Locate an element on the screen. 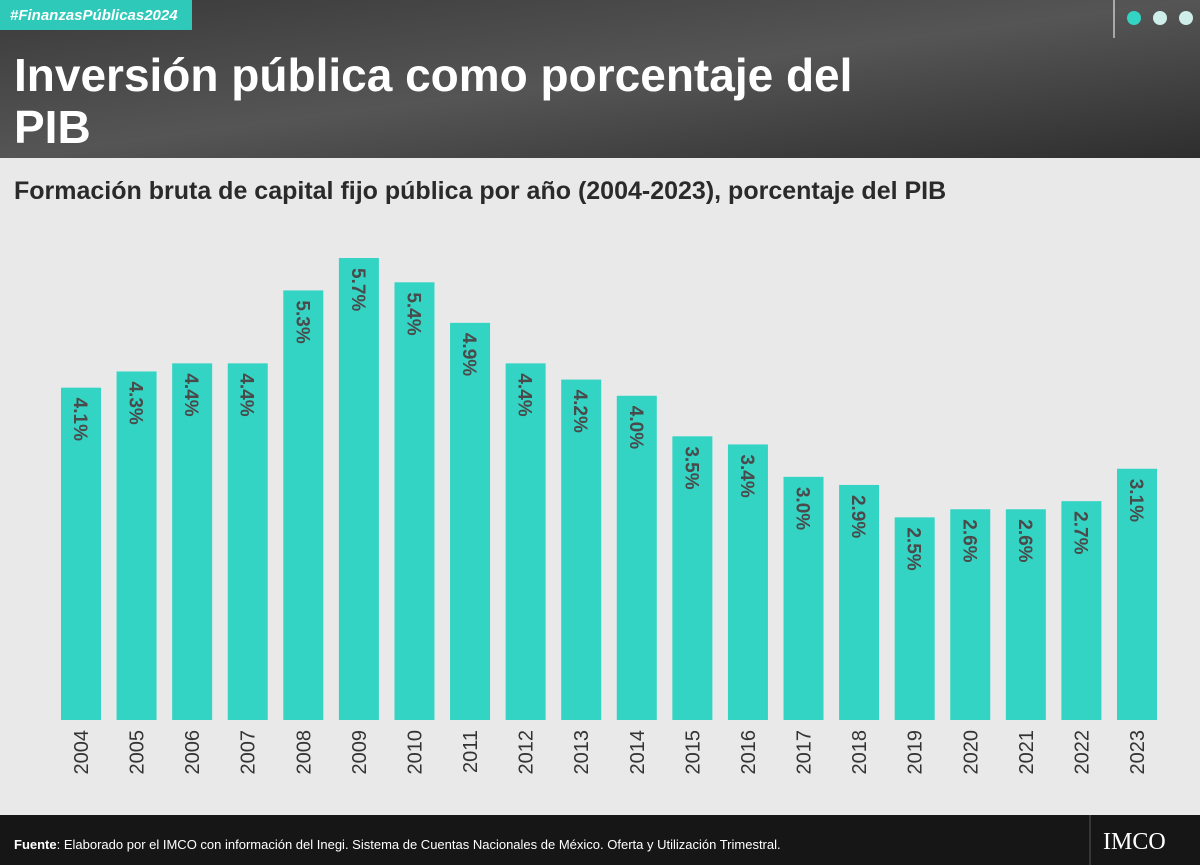 The width and height of the screenshot is (1200, 865). source-label: Fuente is located at coordinates (35, 844).